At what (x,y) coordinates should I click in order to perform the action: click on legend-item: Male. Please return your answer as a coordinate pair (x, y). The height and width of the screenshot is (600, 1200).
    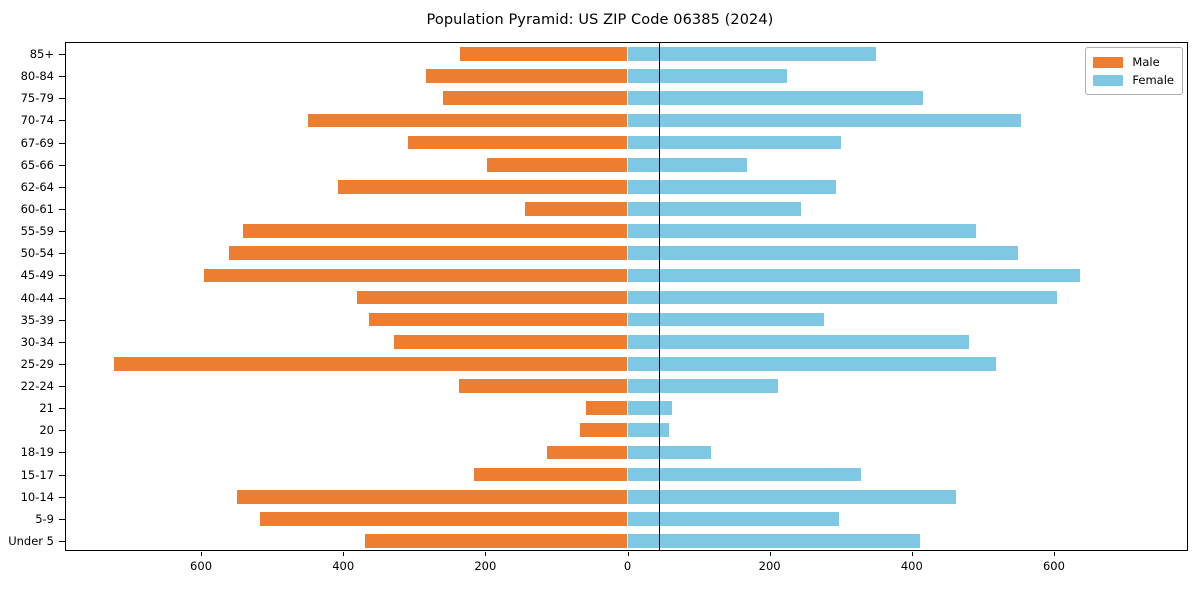
    Looking at the image, I should click on (1133, 62).